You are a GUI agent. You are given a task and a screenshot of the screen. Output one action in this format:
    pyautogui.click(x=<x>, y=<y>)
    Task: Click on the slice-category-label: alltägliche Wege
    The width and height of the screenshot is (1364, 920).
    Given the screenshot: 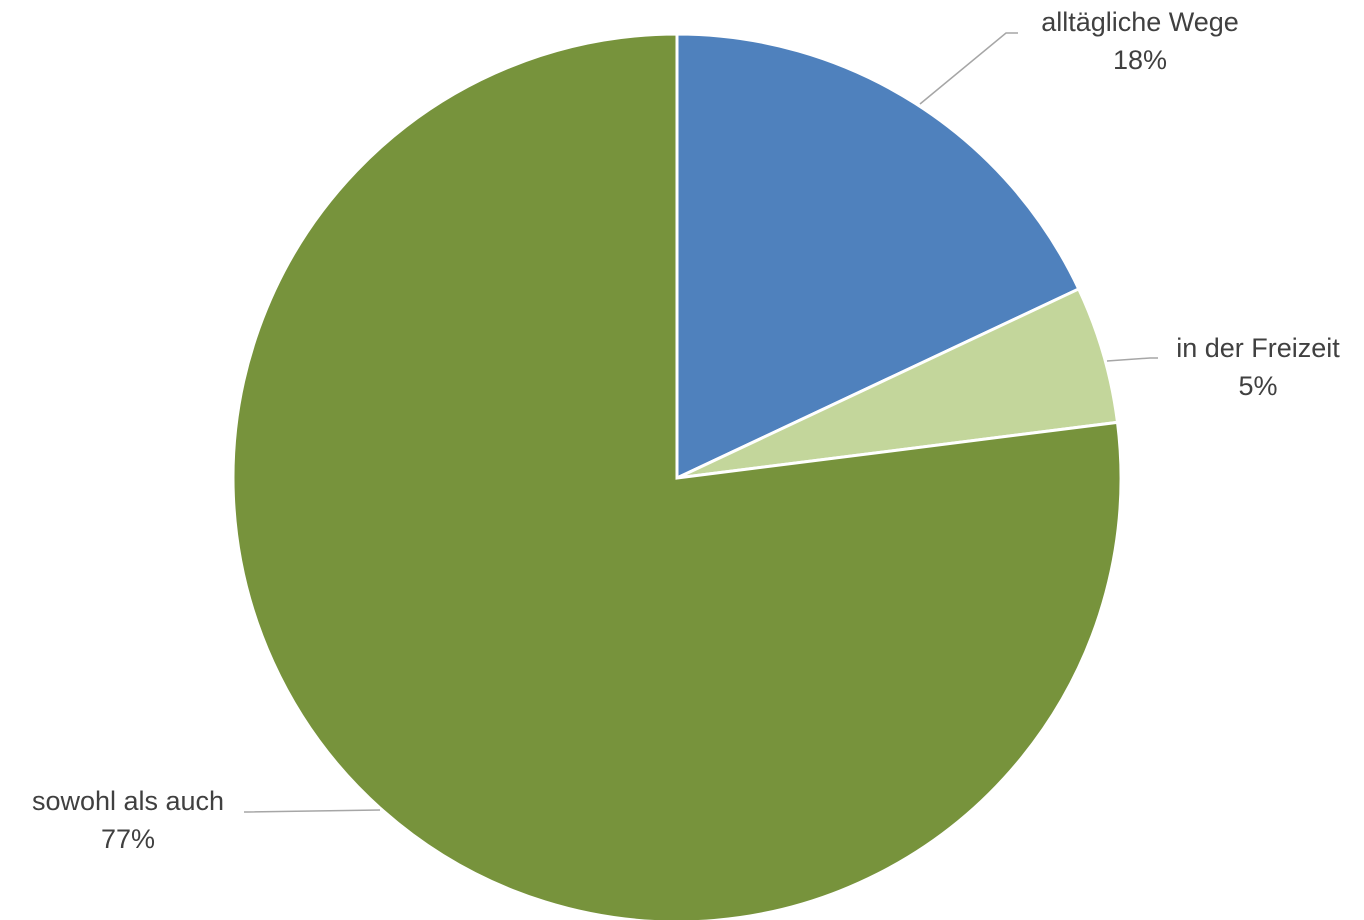 What is the action you would take?
    pyautogui.click(x=1140, y=22)
    